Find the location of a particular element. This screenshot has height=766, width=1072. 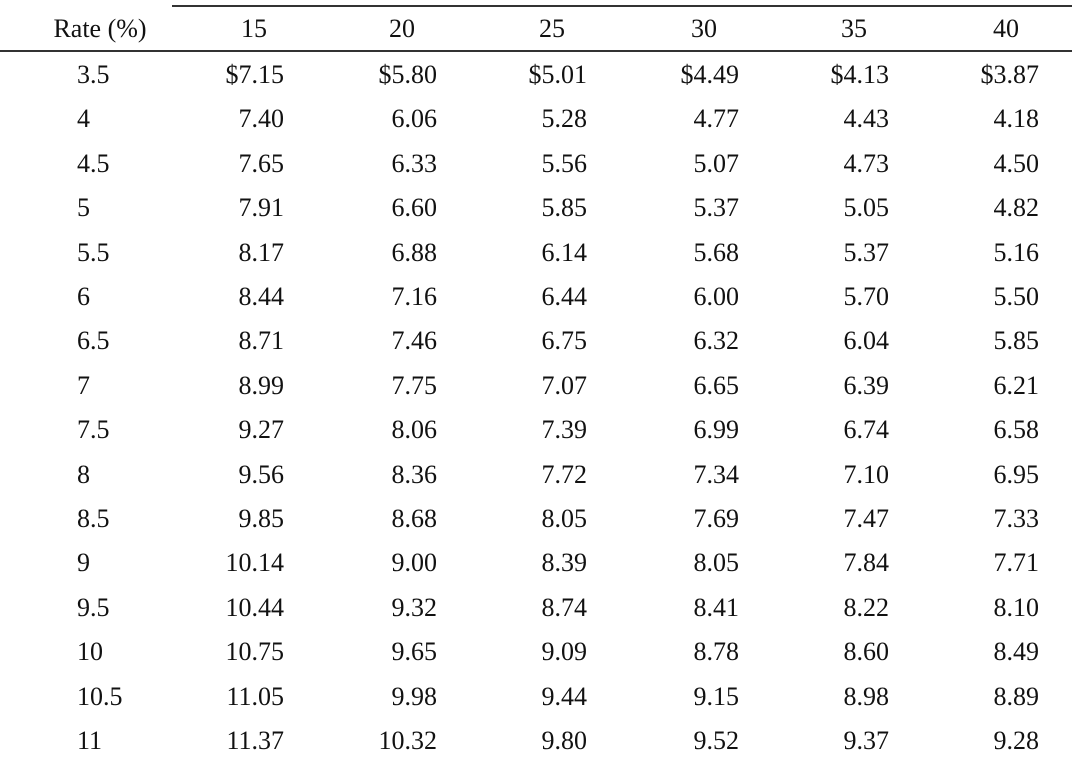

payment-cell: 8.10 is located at coordinates (1016, 607).